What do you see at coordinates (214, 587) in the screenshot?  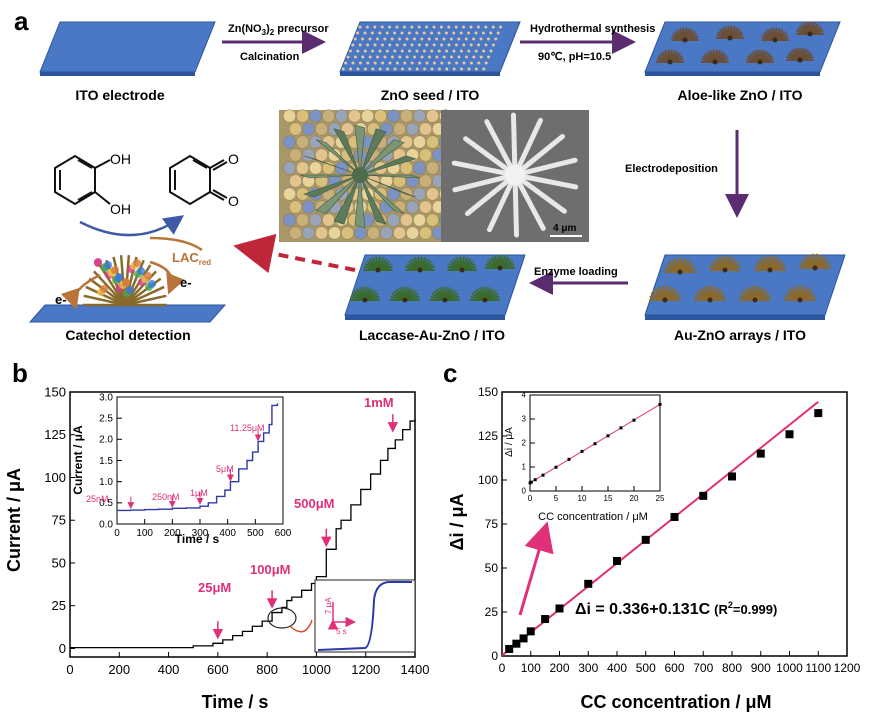 I see `annotation-25uM: 25μM` at bounding box center [214, 587].